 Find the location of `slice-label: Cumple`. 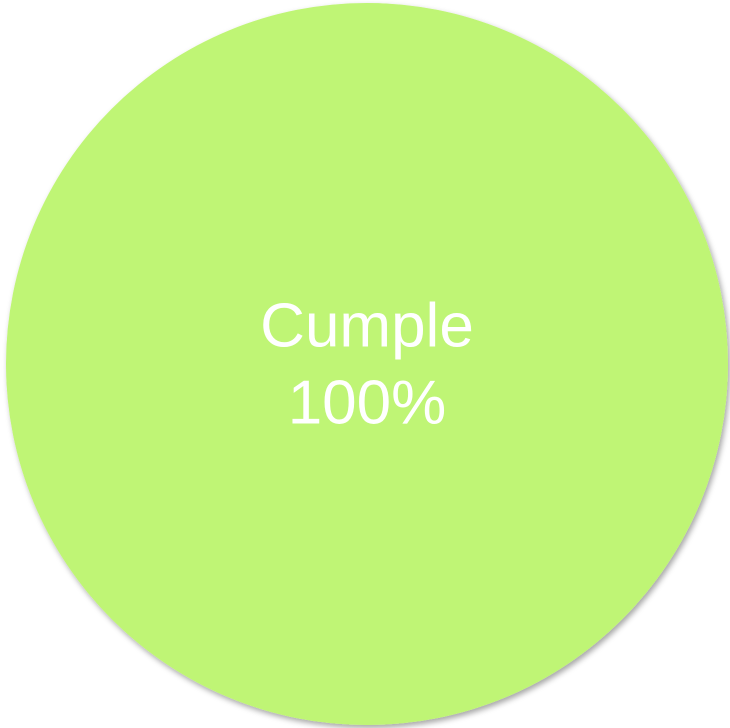

slice-label: Cumple is located at coordinates (367, 325).